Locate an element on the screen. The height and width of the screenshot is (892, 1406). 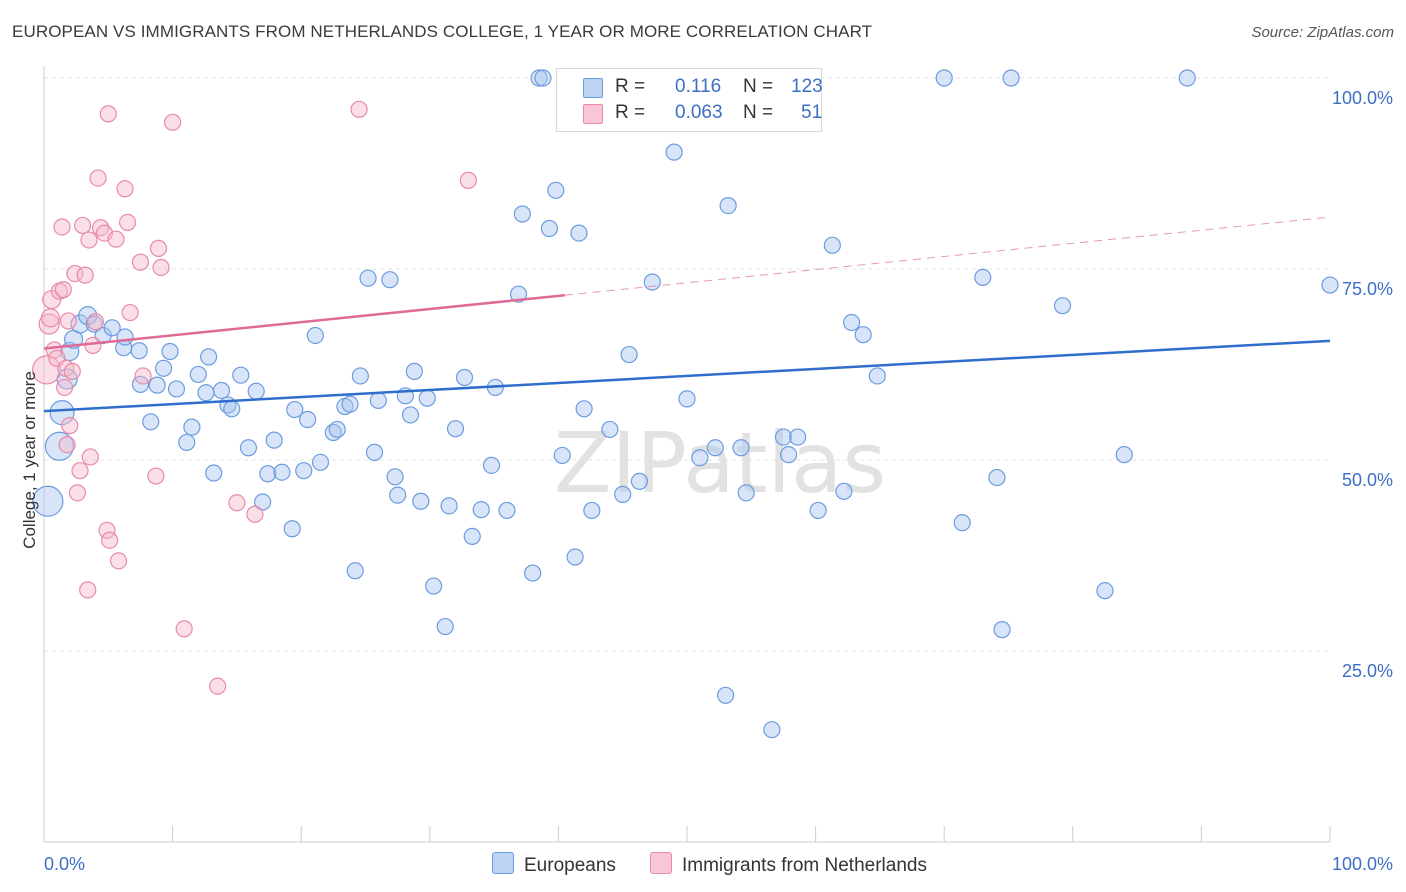
y-axis-label: College, 1 year or more is located at coordinates (29, 460).